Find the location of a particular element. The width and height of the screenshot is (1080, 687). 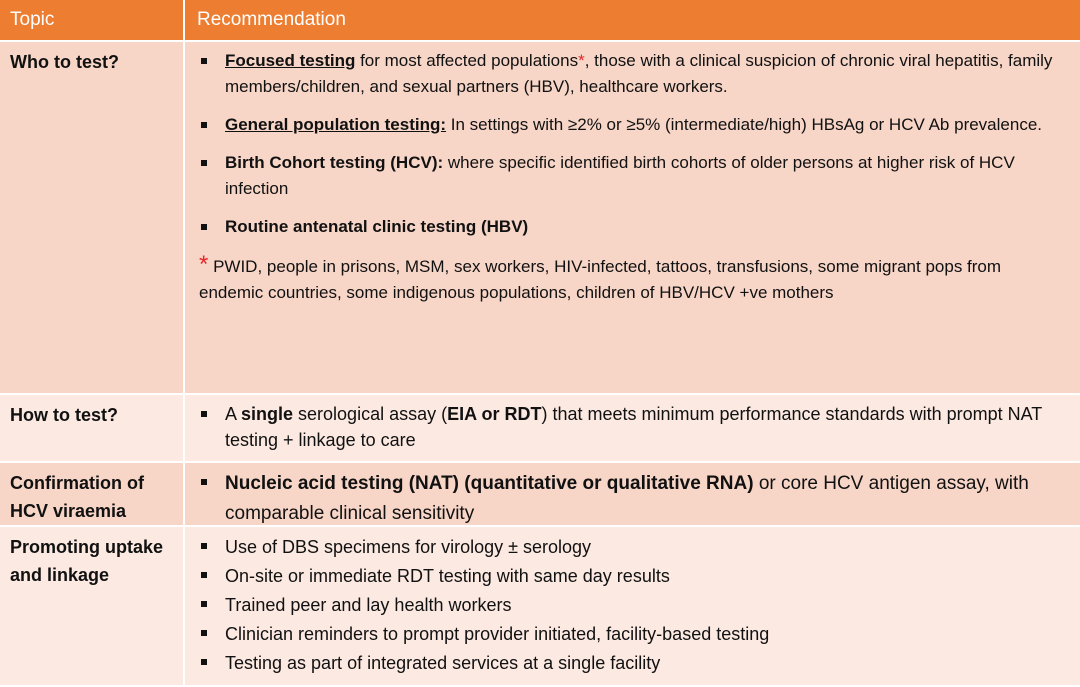

text-segment: EIA or RDT is located at coordinates (494, 414).